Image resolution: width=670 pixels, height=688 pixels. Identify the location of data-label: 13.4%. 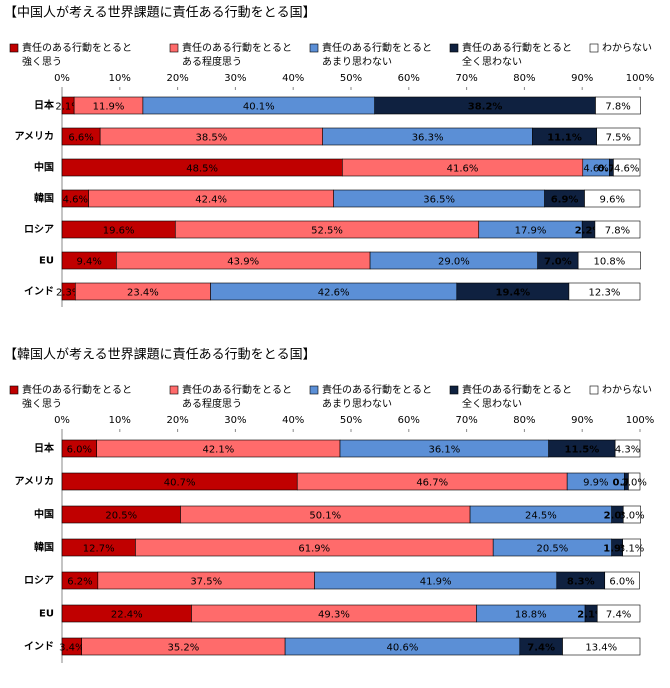
(601, 648).